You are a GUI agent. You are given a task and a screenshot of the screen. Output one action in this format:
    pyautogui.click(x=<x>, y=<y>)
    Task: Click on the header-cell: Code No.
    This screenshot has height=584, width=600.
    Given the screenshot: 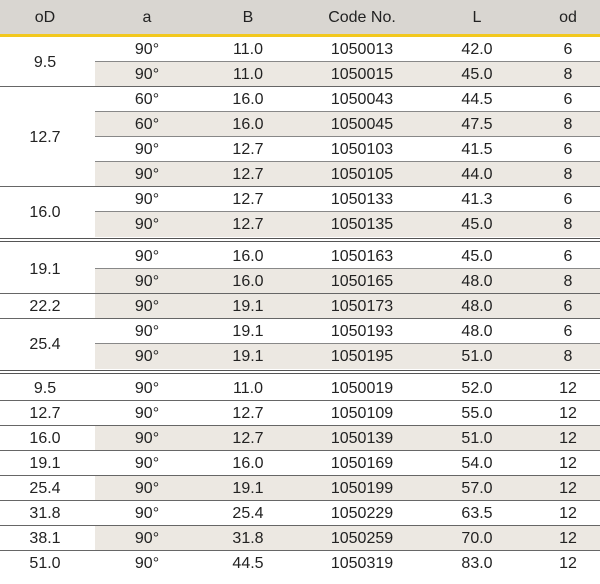 What is the action you would take?
    pyautogui.click(x=362, y=17)
    